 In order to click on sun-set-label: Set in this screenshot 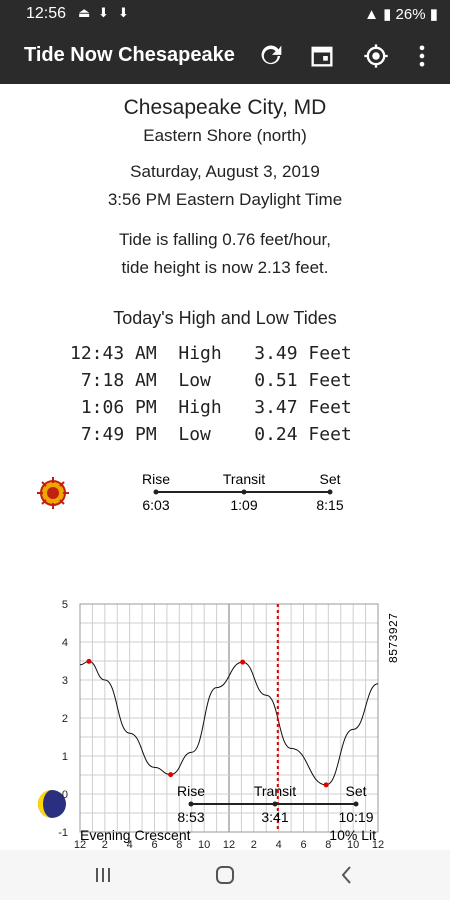, I will do `click(329, 479)`.